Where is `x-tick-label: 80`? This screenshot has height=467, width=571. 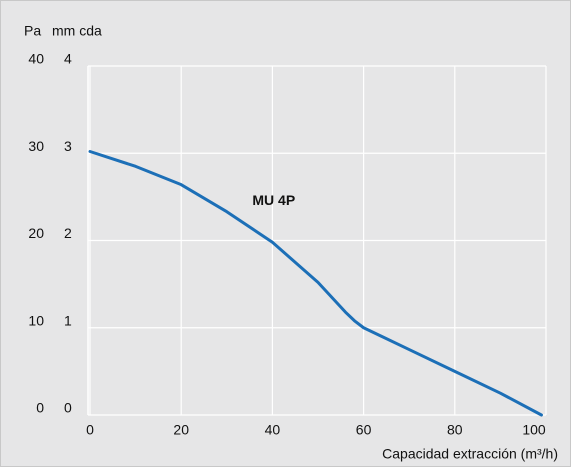
x-tick-label: 80 is located at coordinates (455, 430).